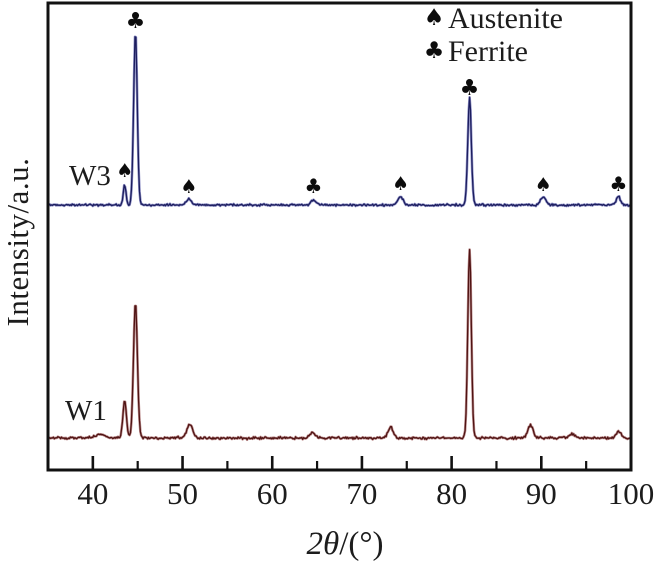 The height and width of the screenshot is (576, 666). I want to click on legend: ♠ Austenite ♣ Ferrite, so click(491, 35).